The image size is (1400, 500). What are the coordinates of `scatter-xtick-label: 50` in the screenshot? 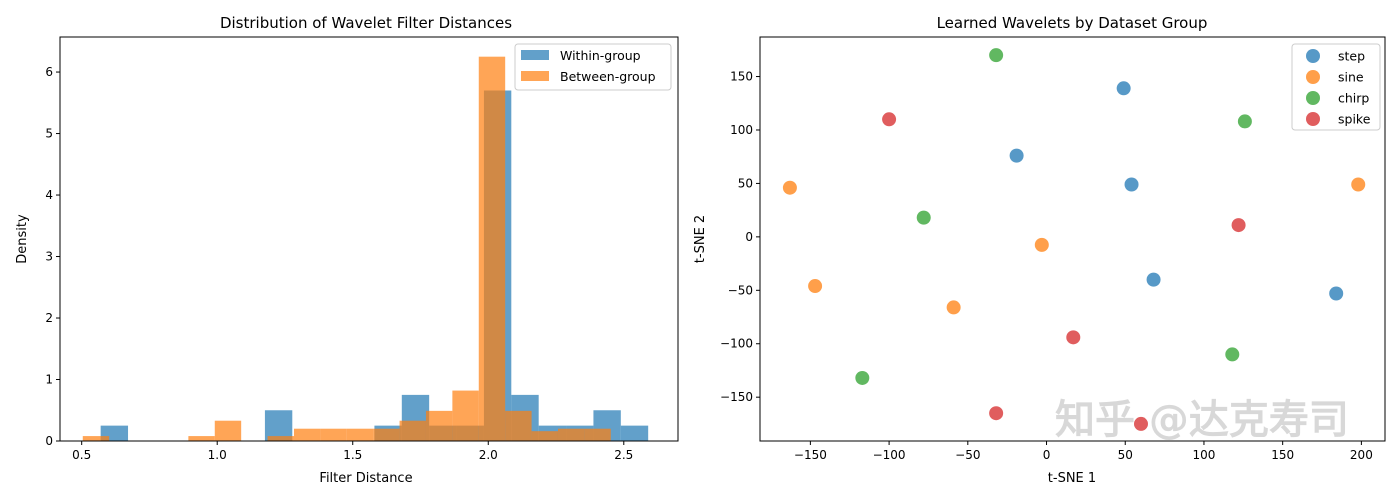 It's located at (1125, 455).